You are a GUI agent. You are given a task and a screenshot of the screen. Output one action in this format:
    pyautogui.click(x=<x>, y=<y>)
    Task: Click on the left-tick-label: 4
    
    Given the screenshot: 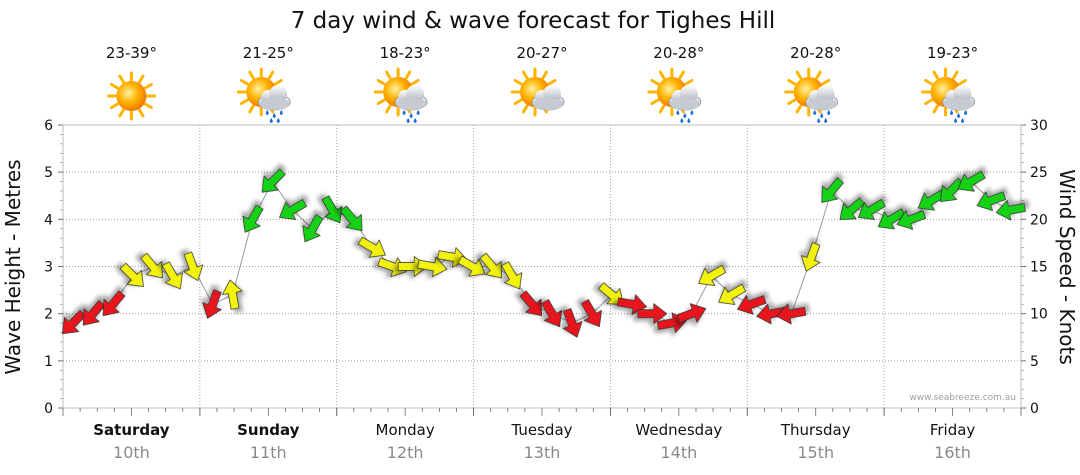 What is the action you would take?
    pyautogui.click(x=48, y=220)
    